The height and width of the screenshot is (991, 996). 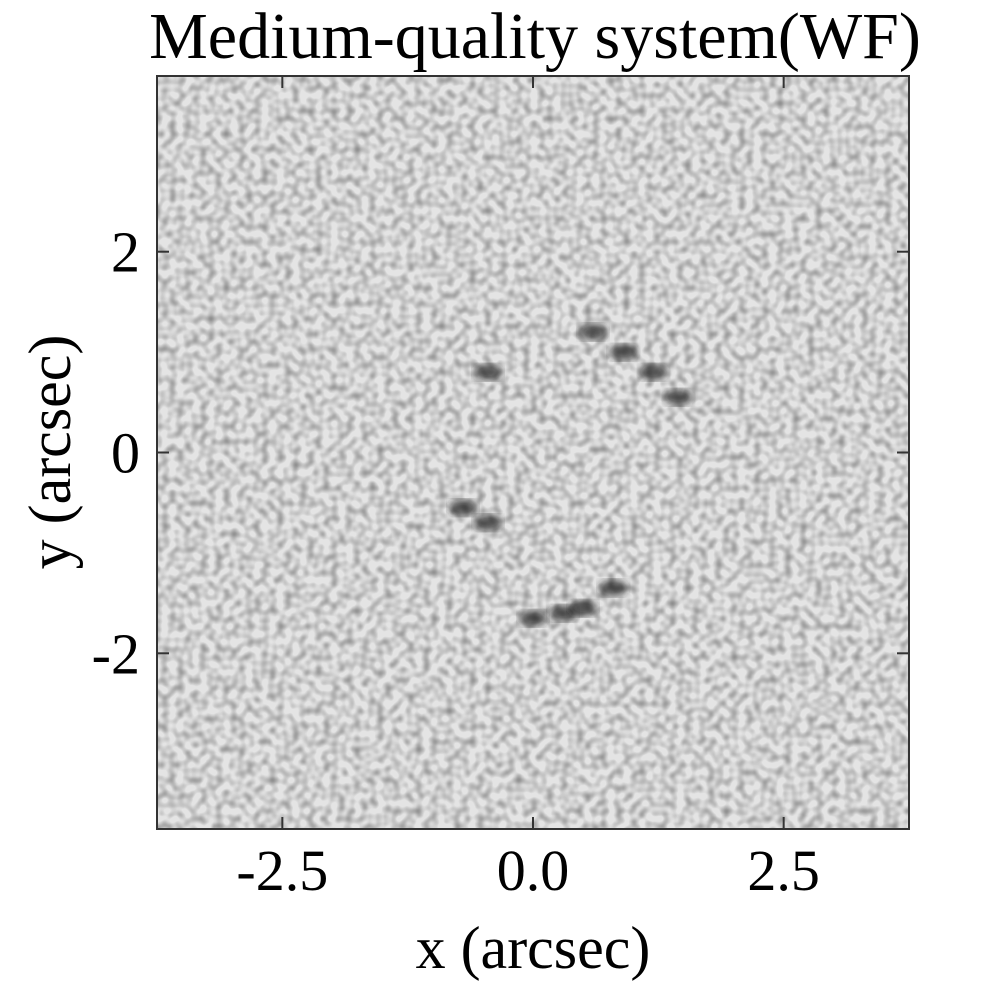 What do you see at coordinates (50, 452) in the screenshot?
I see `y-axis-label: y (arcsec)` at bounding box center [50, 452].